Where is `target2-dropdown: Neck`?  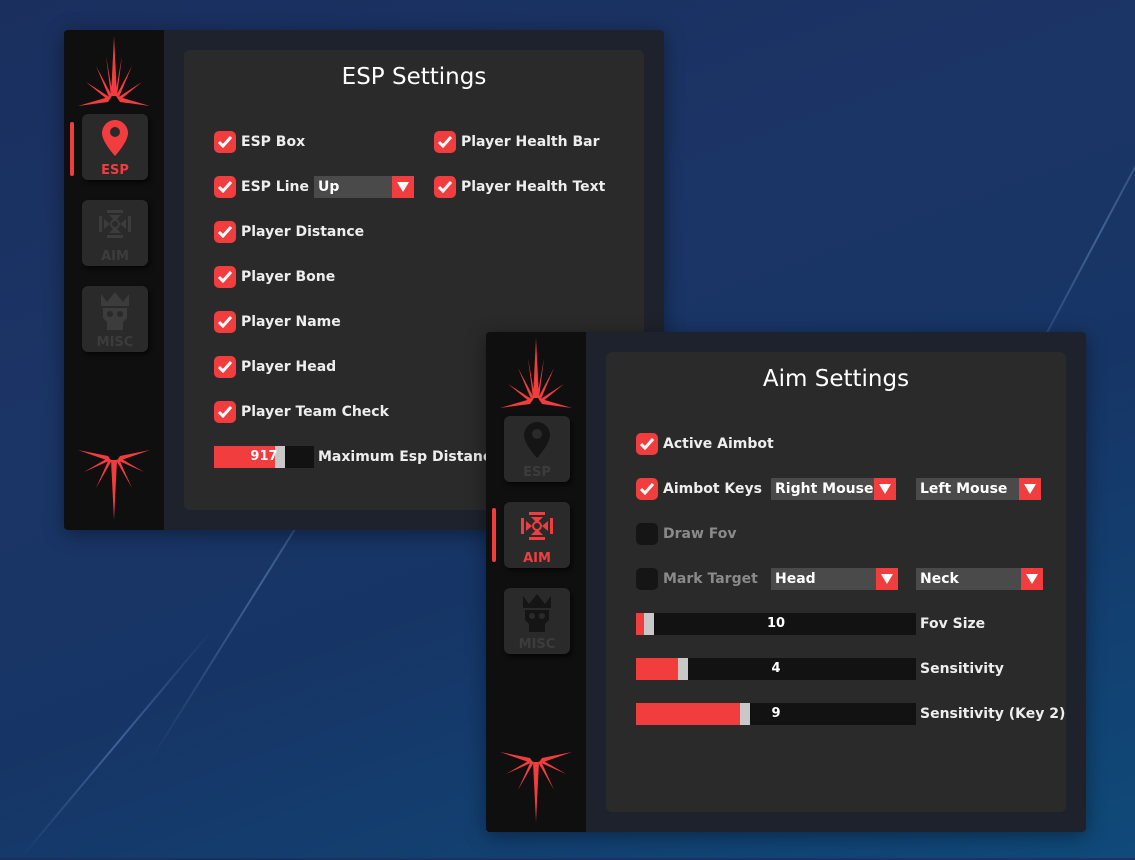
target2-dropdown: Neck is located at coordinates (979, 579).